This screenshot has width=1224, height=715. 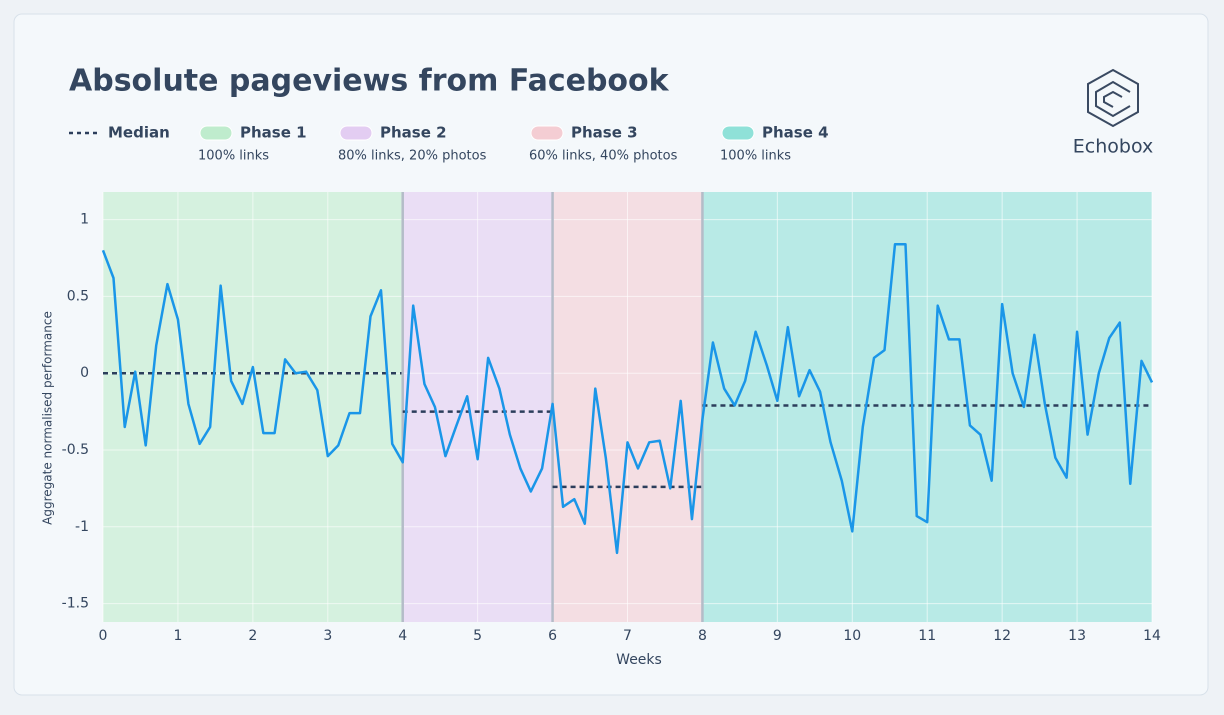 What do you see at coordinates (327, 636) in the screenshot?
I see `x-tick-label: 3` at bounding box center [327, 636].